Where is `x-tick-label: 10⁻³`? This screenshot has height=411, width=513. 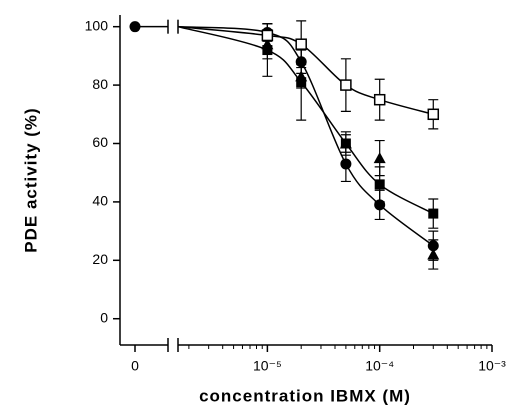
x-tick-label: 10⁻³ is located at coordinates (492, 366).